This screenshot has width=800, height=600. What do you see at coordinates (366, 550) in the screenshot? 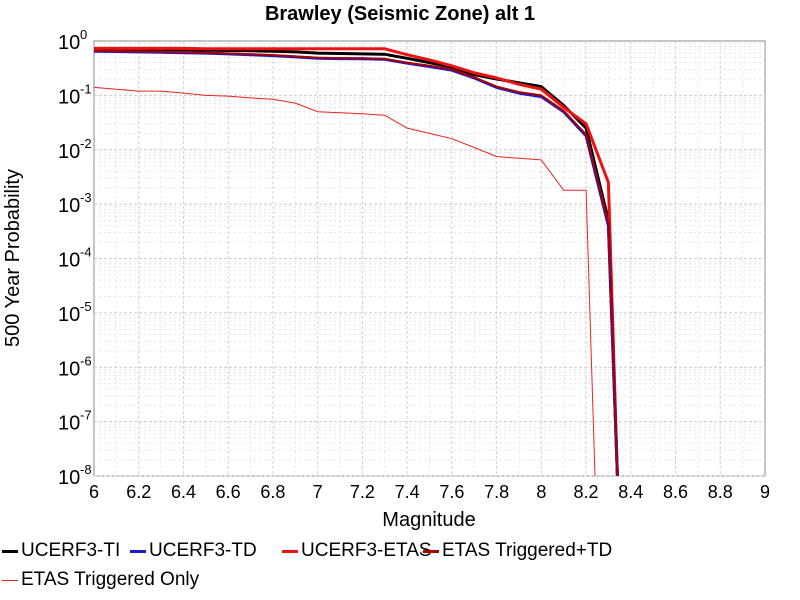
I see `legend-label: UCERF3-ETAS` at bounding box center [366, 550].